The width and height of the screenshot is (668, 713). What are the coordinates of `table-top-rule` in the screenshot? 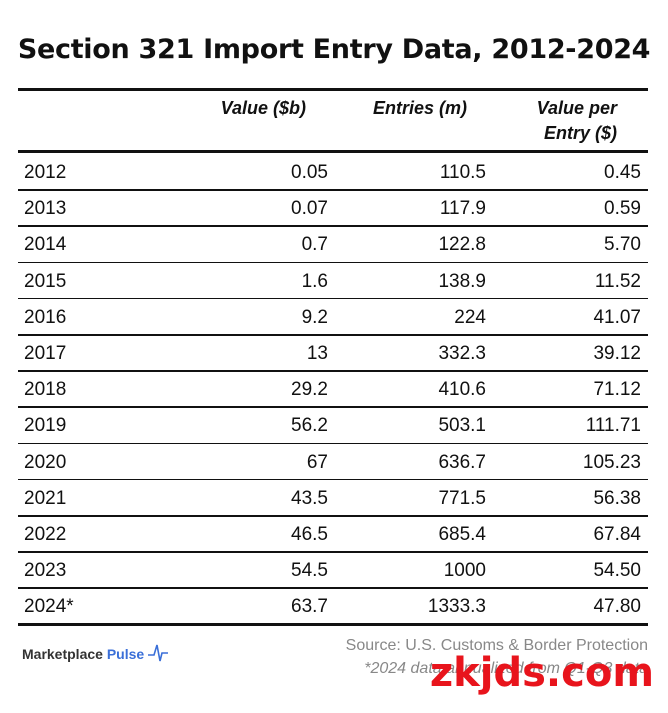 It's located at (333, 89).